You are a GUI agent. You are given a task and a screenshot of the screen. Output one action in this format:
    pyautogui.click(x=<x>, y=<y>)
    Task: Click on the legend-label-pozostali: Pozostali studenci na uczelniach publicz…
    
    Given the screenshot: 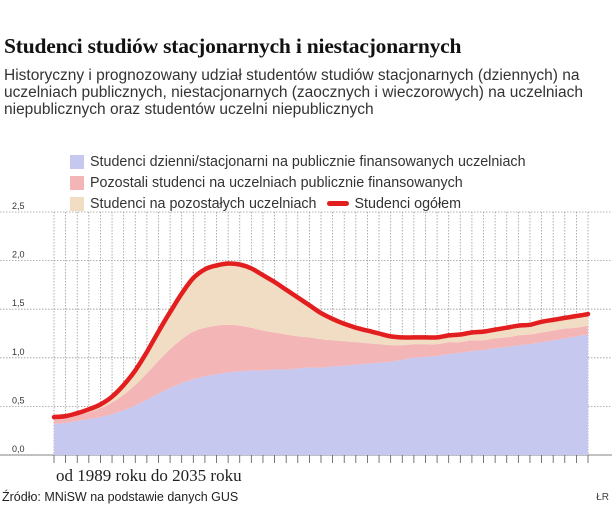 What is the action you would take?
    pyautogui.click(x=276, y=182)
    